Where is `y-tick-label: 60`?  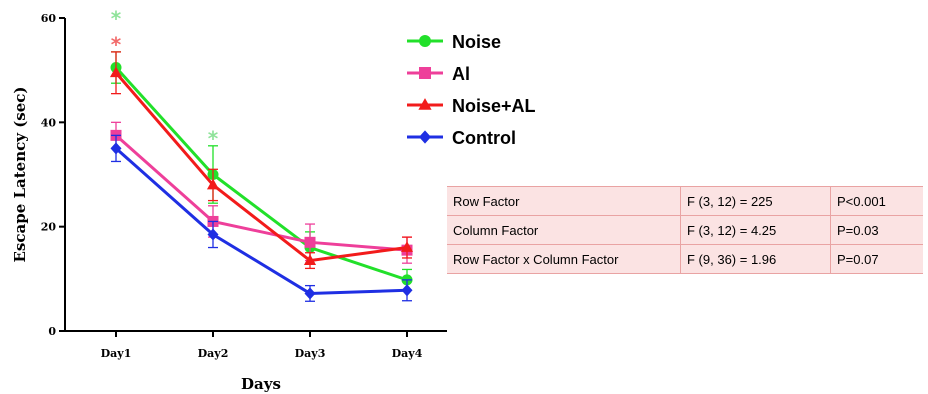 y-tick-label: 60 is located at coordinates (49, 18).